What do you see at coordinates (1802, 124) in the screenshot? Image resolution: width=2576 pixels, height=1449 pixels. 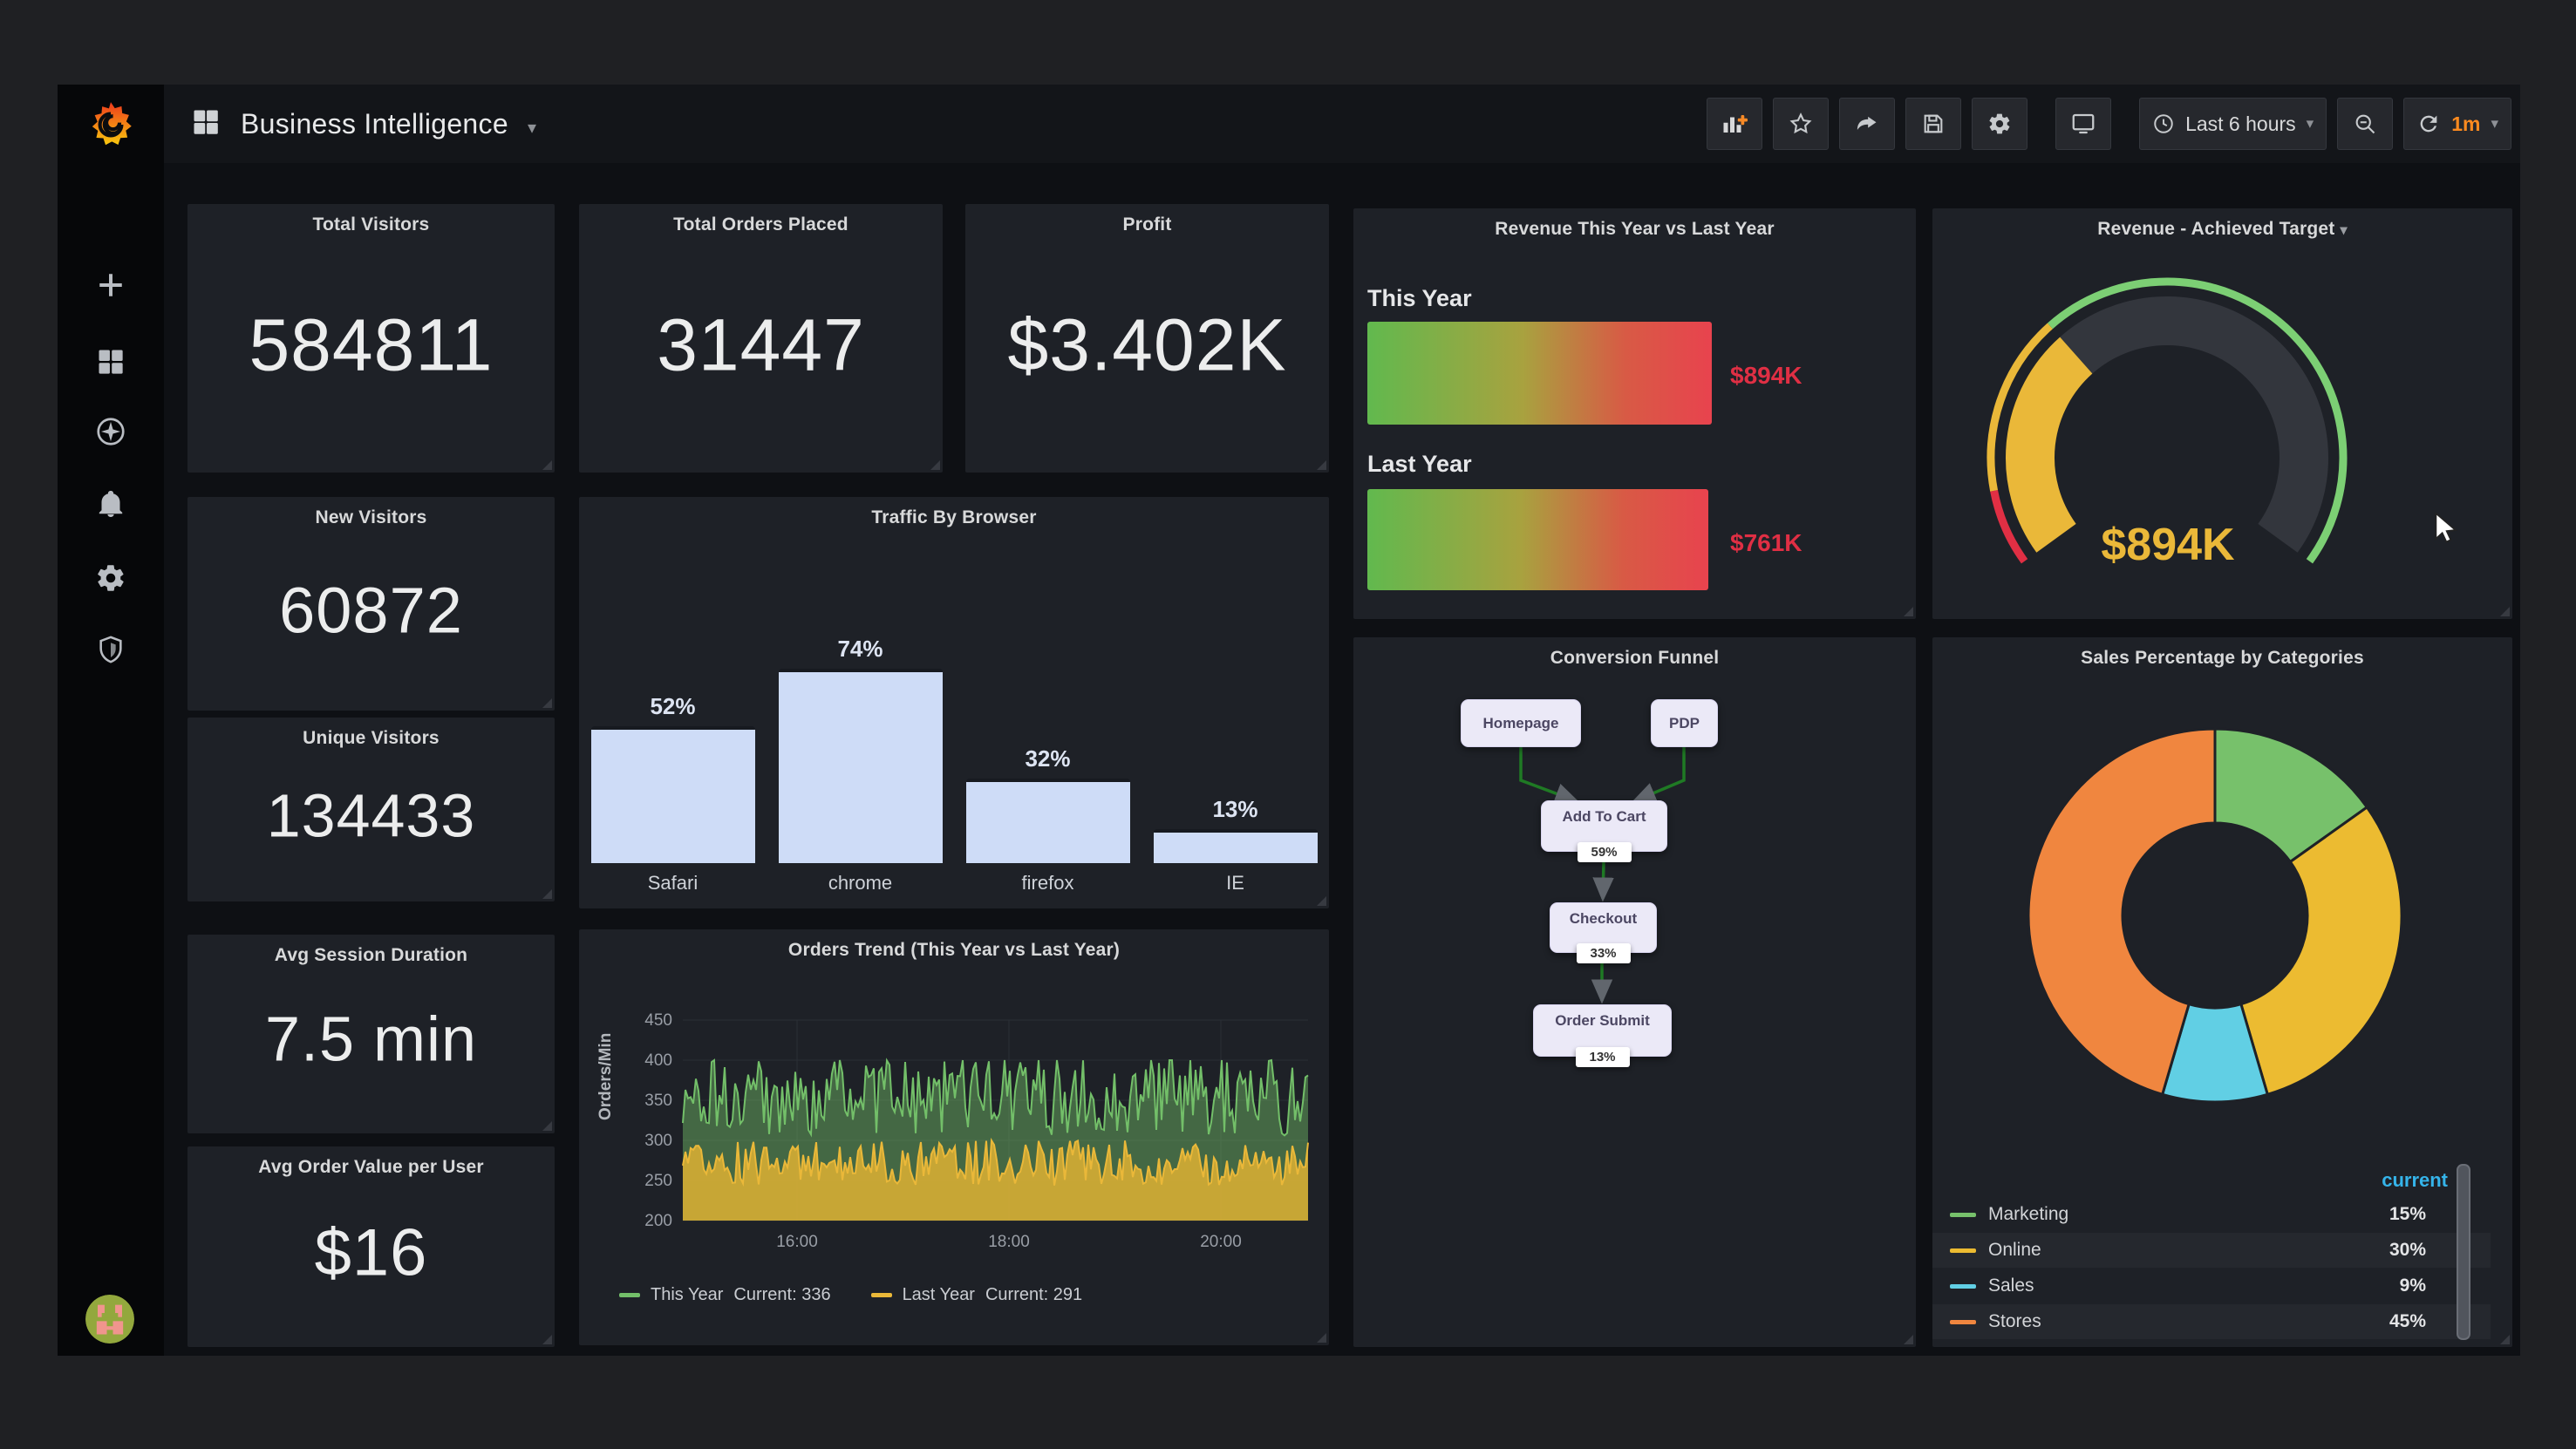 I see `star-button` at bounding box center [1802, 124].